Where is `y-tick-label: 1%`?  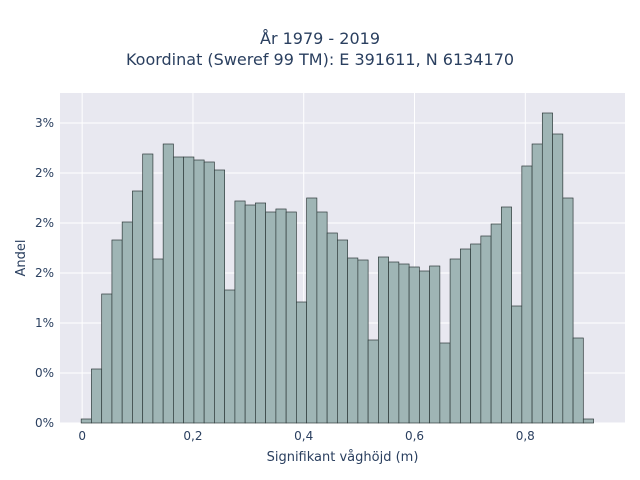
y-tick-label: 1% is located at coordinates (44, 323).